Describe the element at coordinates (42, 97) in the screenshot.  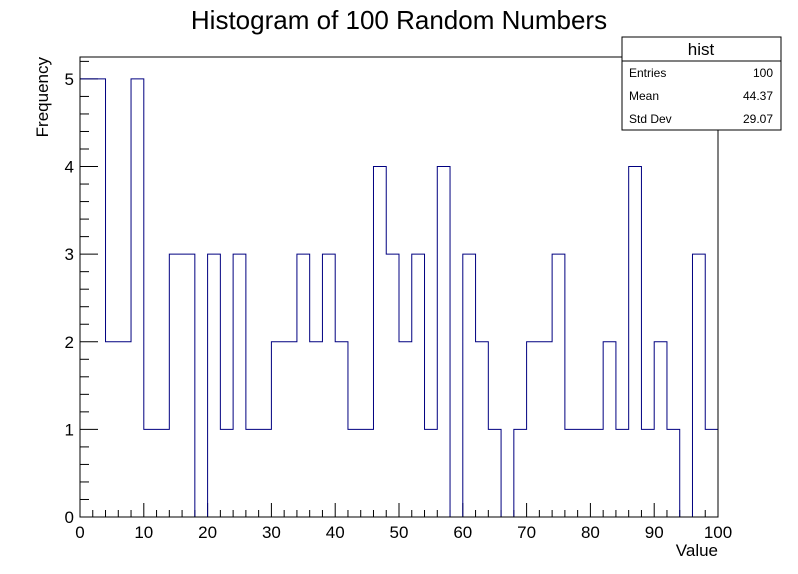
I see `y-axis-label: Frequency` at that location.